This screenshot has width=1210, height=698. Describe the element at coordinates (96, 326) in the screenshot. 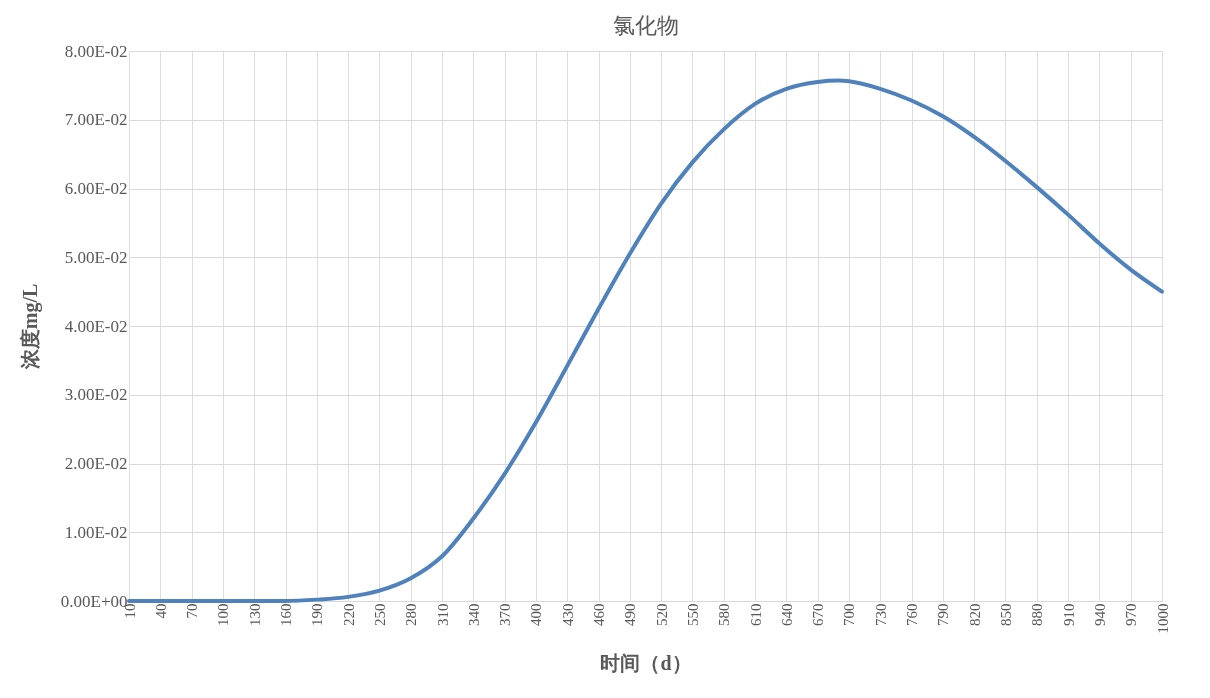

I see `y-tick-label: 4.00E-02` at that location.